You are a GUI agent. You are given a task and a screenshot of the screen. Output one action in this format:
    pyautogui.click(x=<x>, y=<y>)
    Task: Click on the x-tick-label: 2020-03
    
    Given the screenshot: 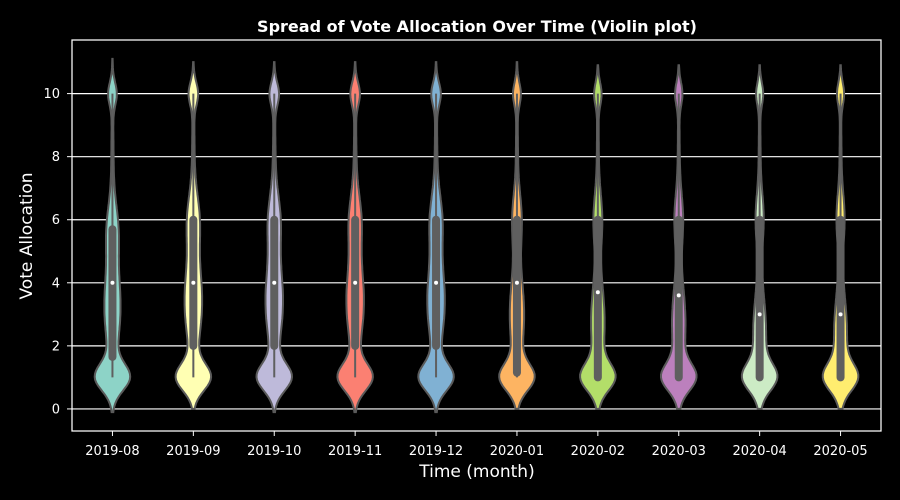 What is the action you would take?
    pyautogui.click(x=679, y=451)
    